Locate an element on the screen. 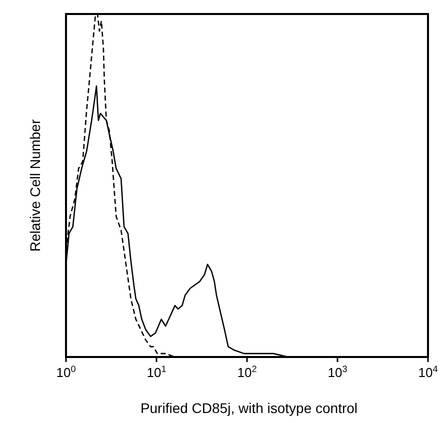 The image size is (444, 423). x-tick-label: 10$^{0}$ is located at coordinates (66, 372).